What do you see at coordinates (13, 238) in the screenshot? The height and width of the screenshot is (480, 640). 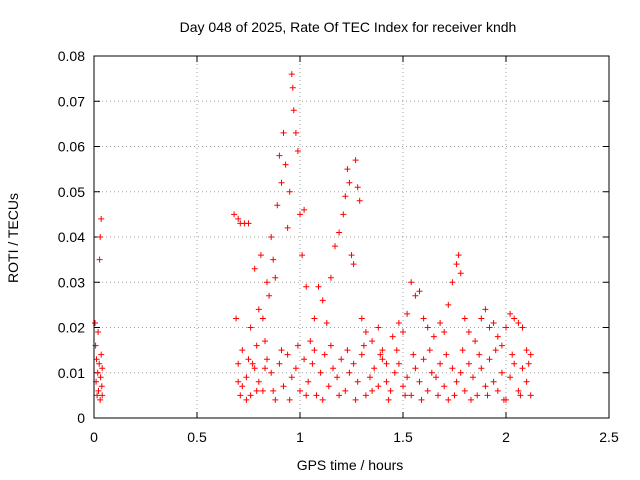 I see `y-axis-label: ROTI / TECUs` at bounding box center [13, 238].